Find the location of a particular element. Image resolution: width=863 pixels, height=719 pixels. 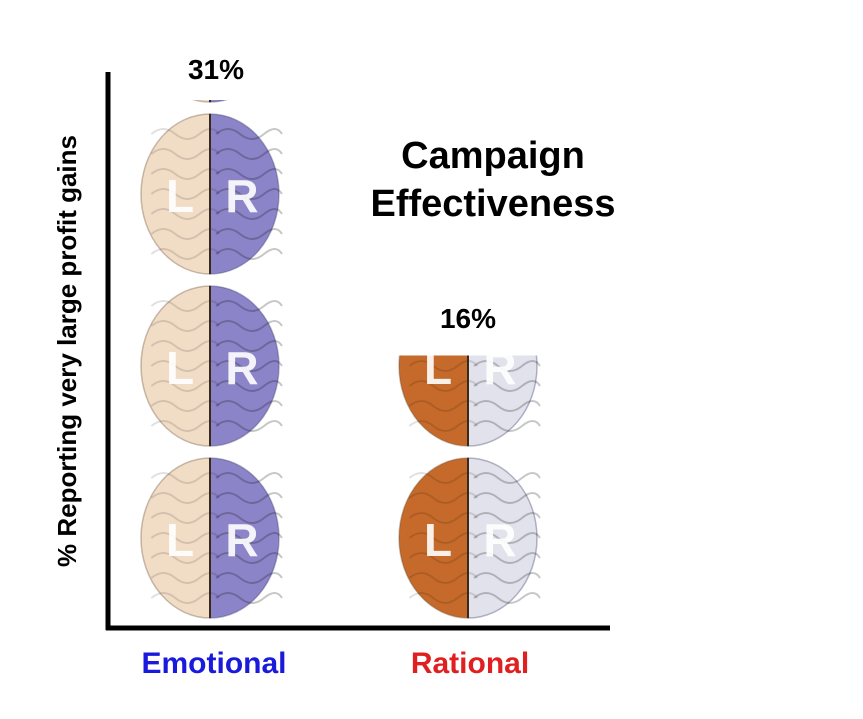

y-axis-label: % Reporting very large profit gains is located at coordinates (67, 351).